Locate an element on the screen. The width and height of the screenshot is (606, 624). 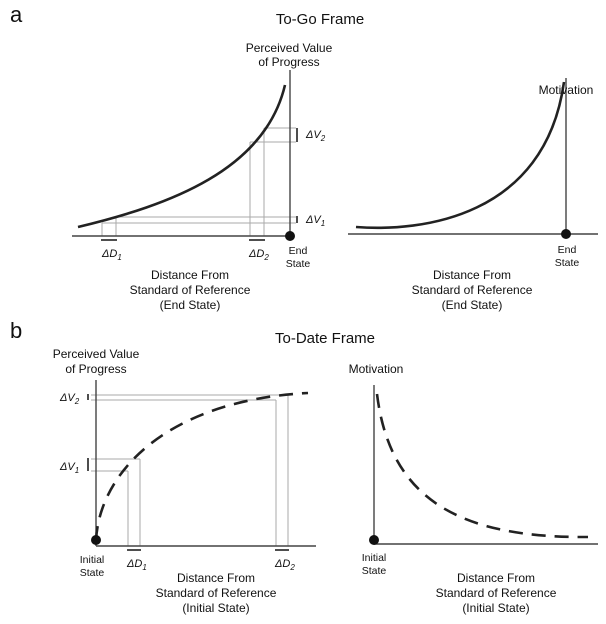
panel-b-left-initial-state-point is located at coordinates (96, 540).